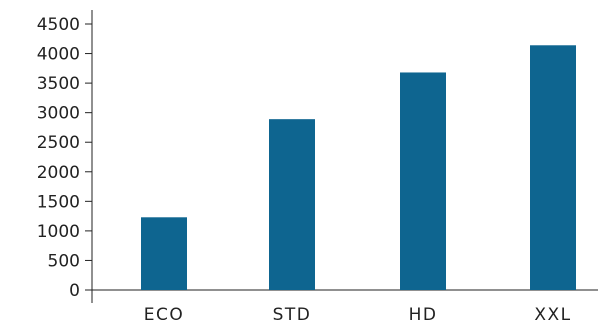 This screenshot has width=606, height=326. Describe the element at coordinates (58, 114) in the screenshot. I see `y-tick-label: 3000` at that location.